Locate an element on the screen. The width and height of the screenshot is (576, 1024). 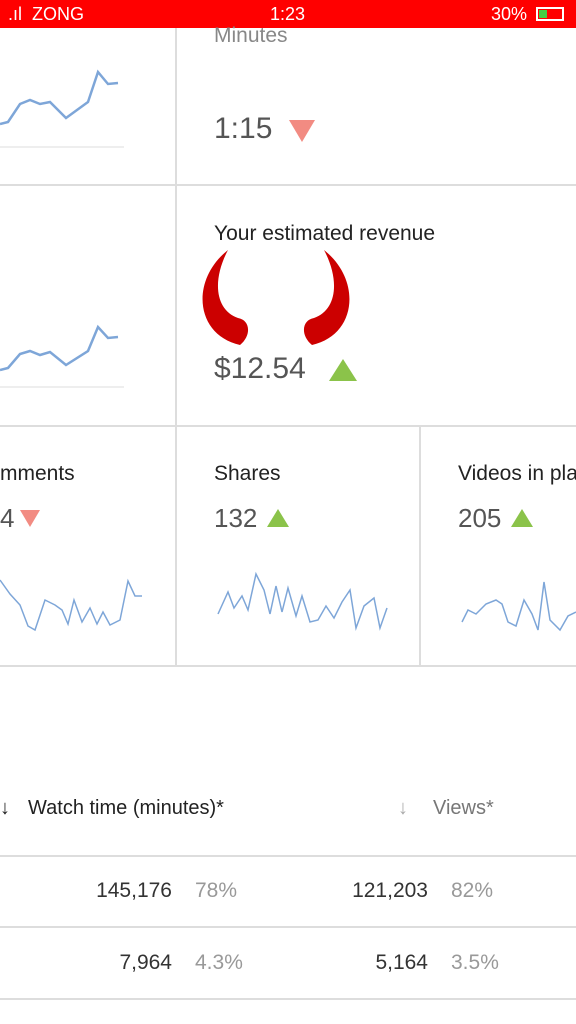
signal: .ıl is located at coordinates (15, 14).